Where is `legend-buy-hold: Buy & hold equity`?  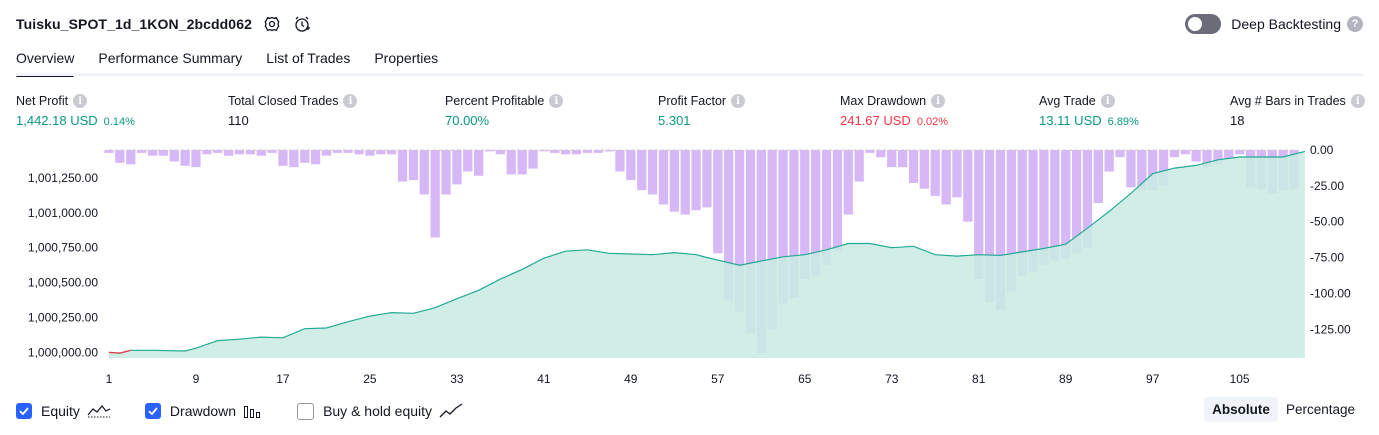 legend-buy-hold: Buy & hold equity is located at coordinates (380, 411).